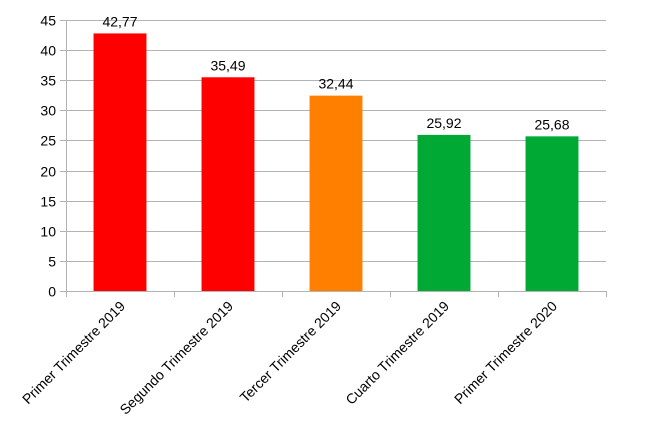 This screenshot has width=660, height=440. Describe the element at coordinates (227, 65) in the screenshot. I see `data-label: 35,49` at that location.